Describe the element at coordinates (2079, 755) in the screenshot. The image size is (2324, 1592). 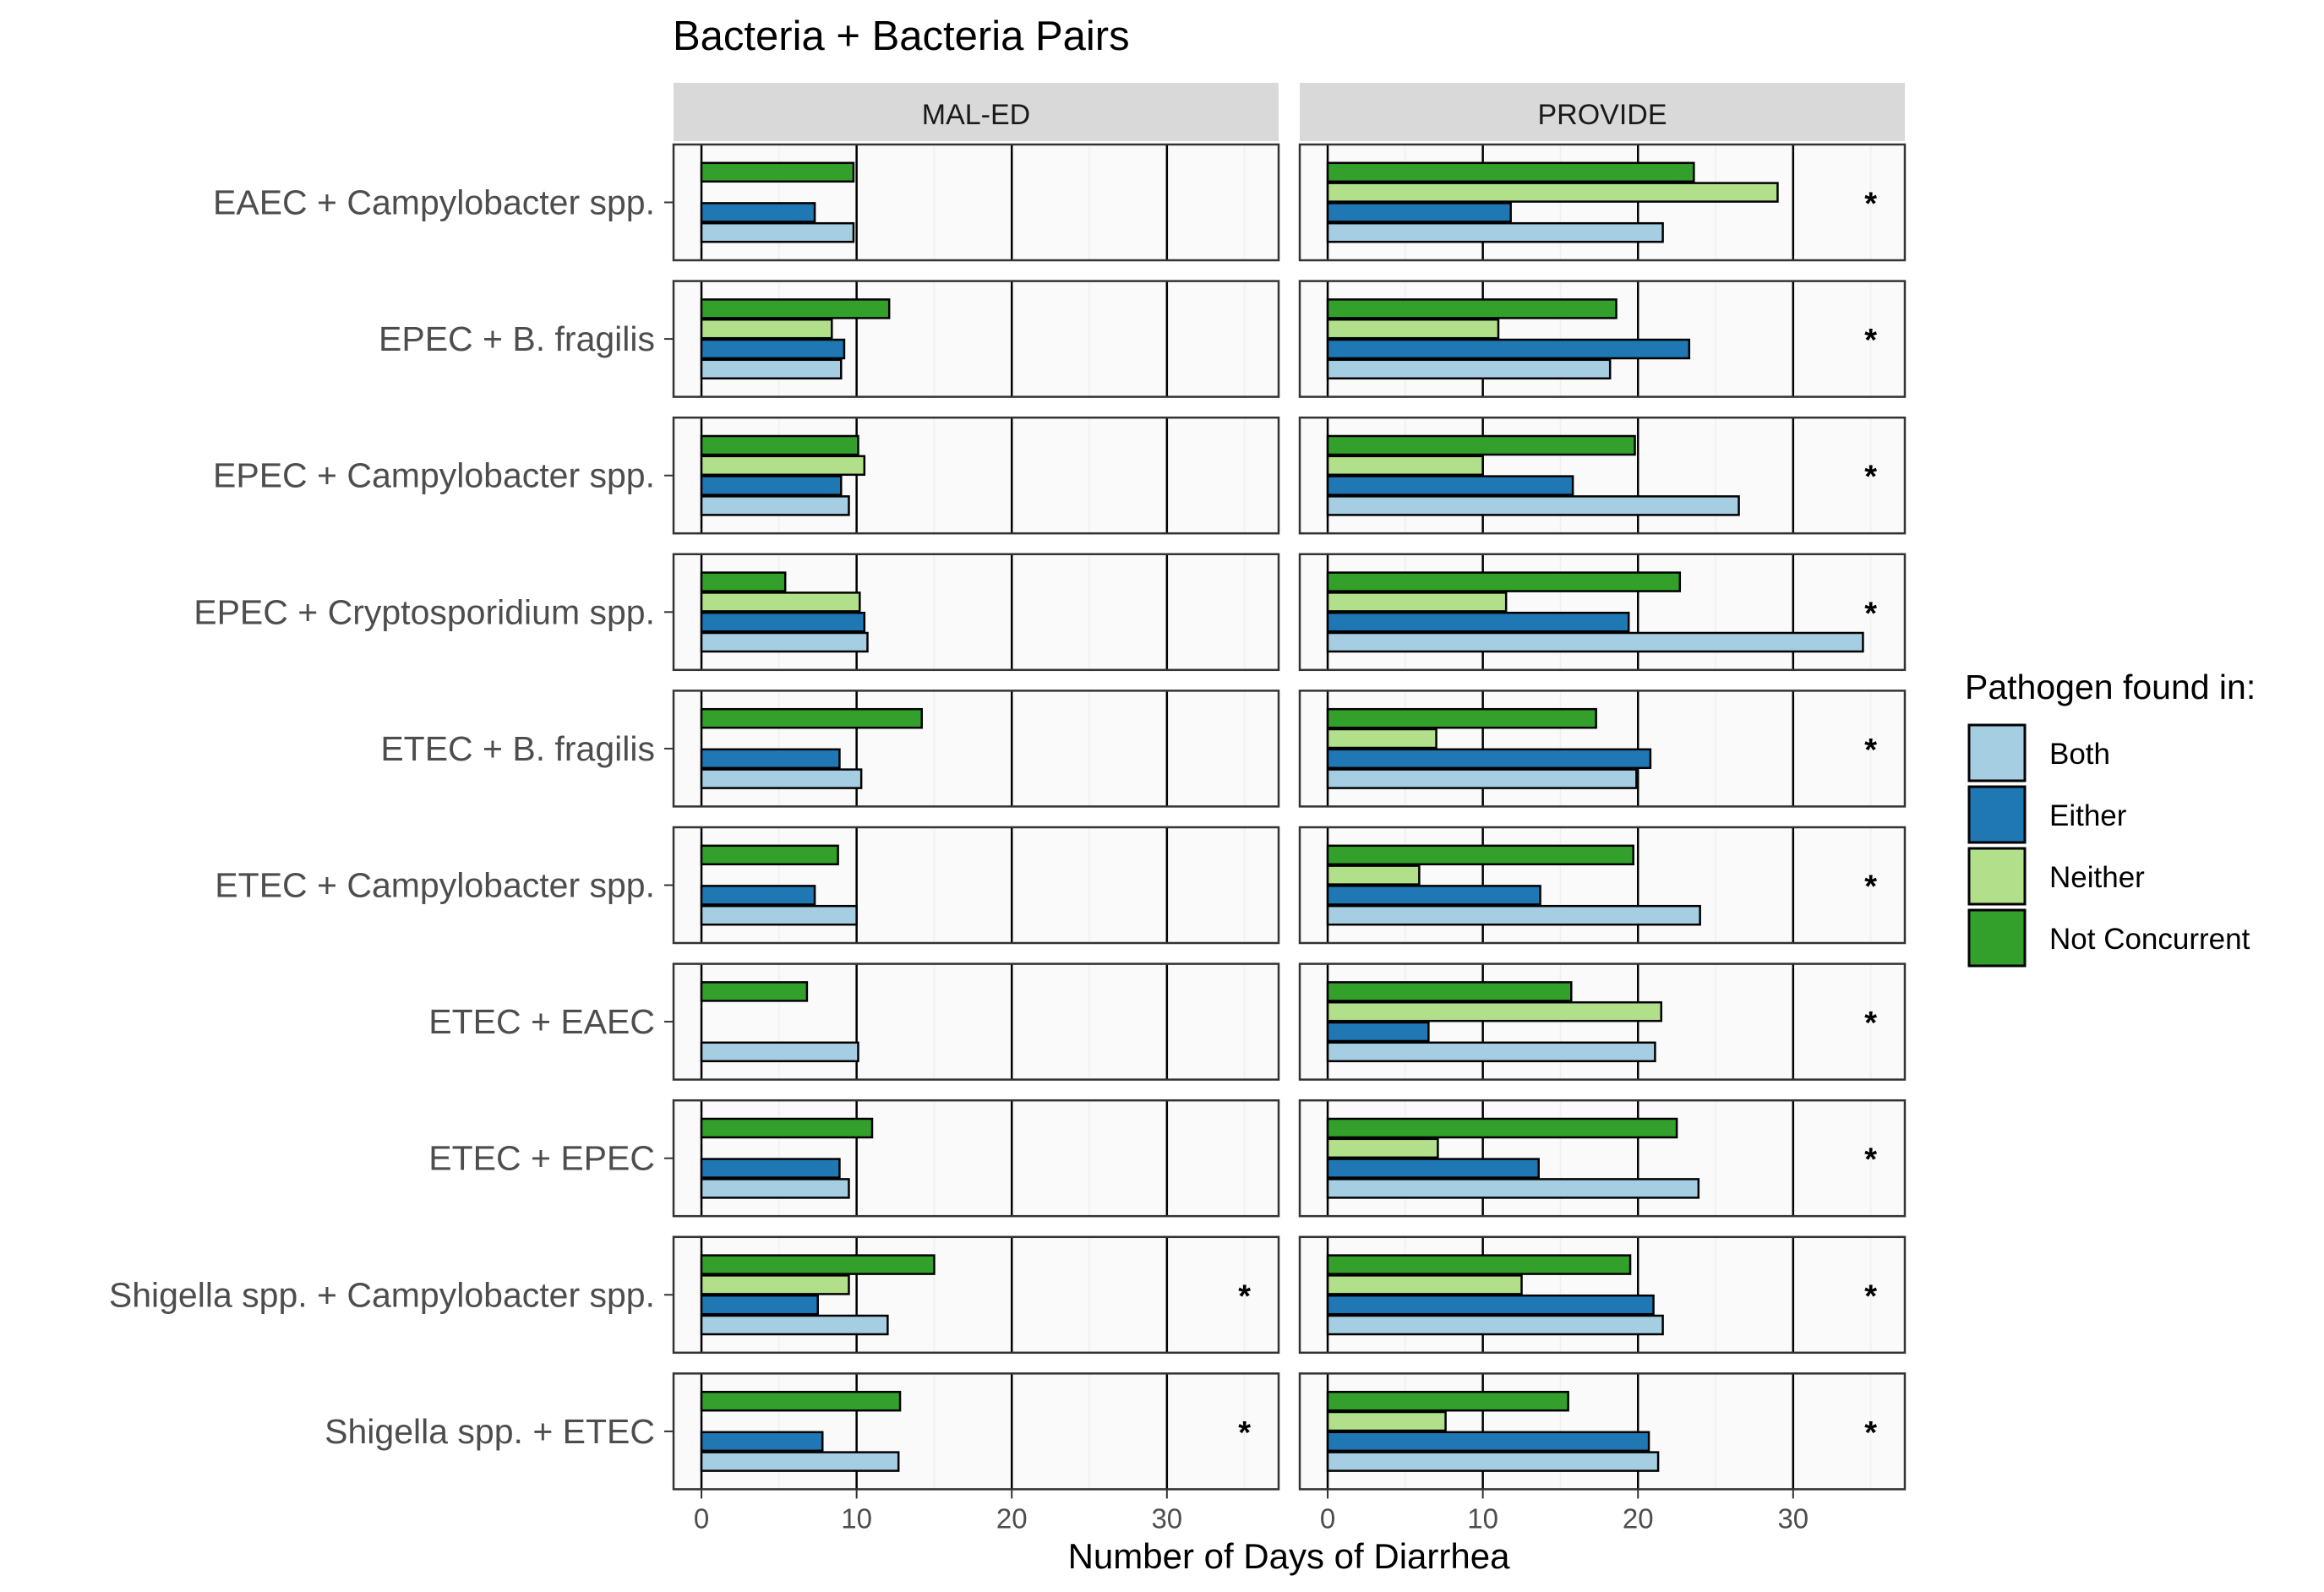
I see `legend-label-both: Both` at that location.